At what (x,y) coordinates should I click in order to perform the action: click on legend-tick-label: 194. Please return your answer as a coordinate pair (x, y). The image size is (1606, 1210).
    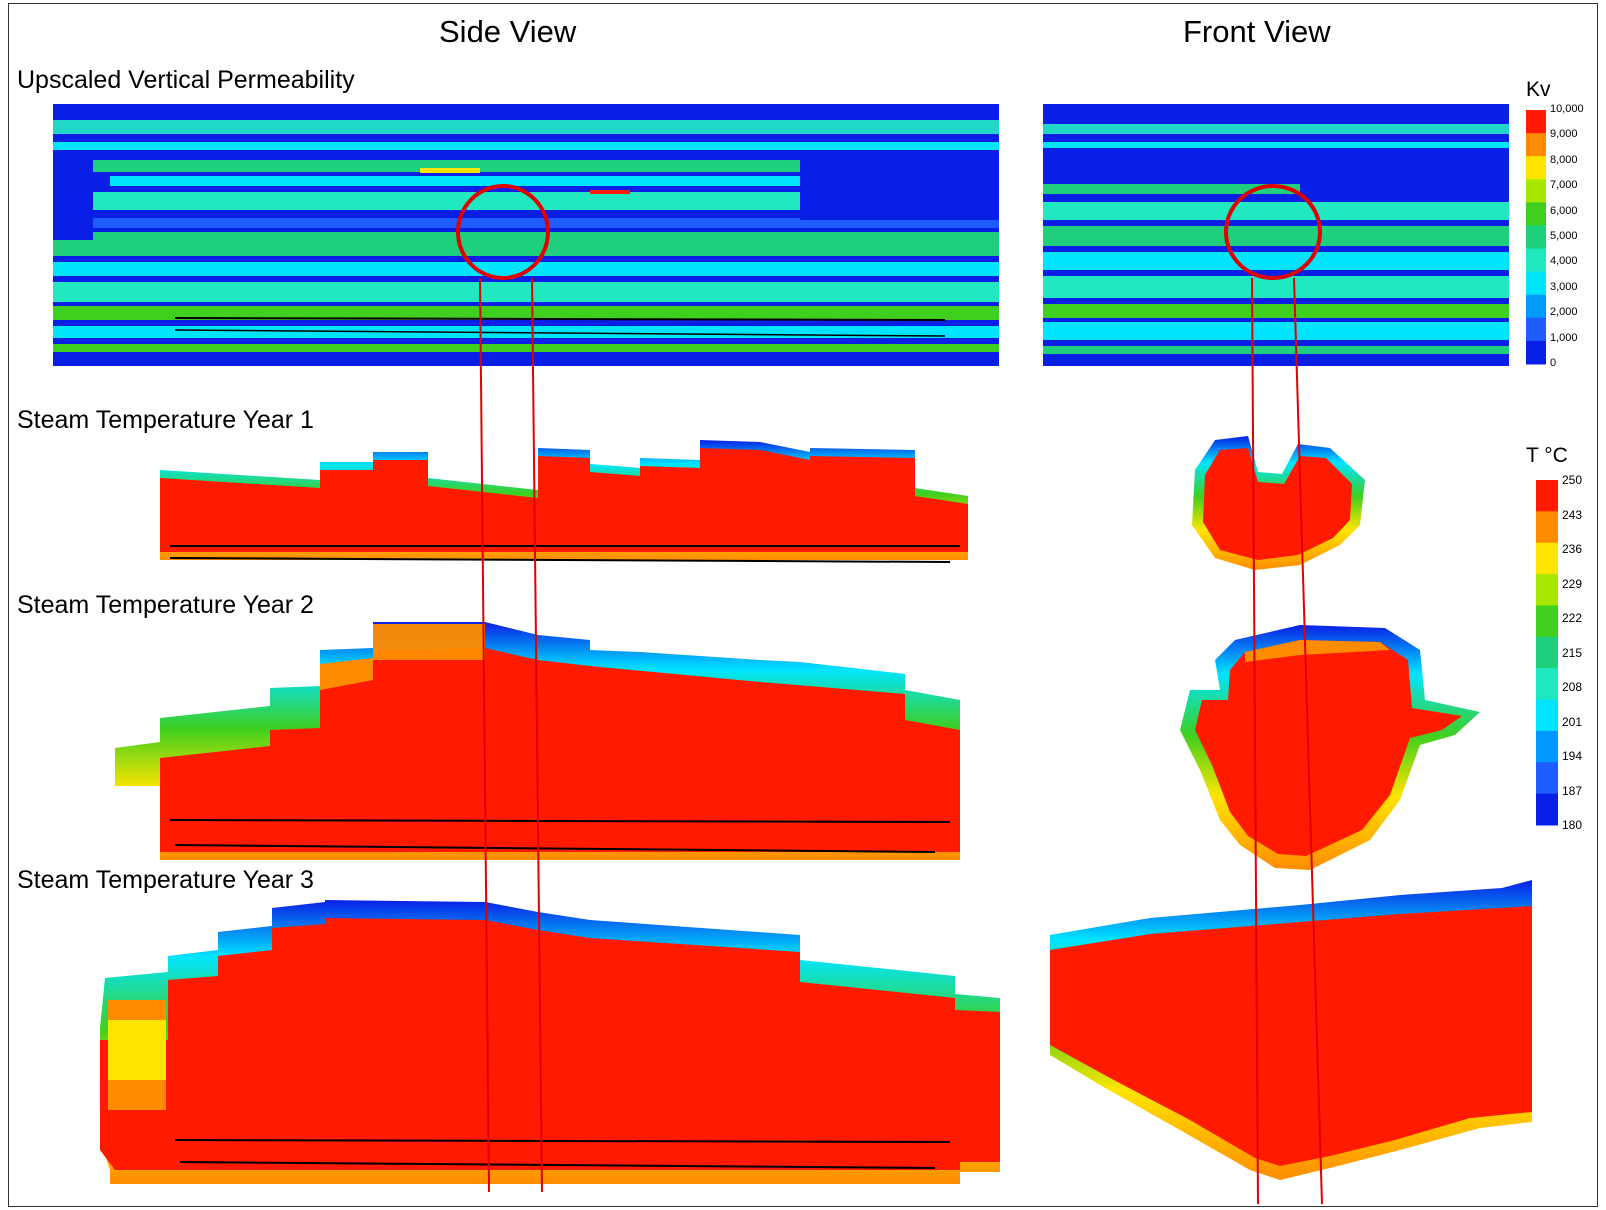
    Looking at the image, I should click on (1572, 756).